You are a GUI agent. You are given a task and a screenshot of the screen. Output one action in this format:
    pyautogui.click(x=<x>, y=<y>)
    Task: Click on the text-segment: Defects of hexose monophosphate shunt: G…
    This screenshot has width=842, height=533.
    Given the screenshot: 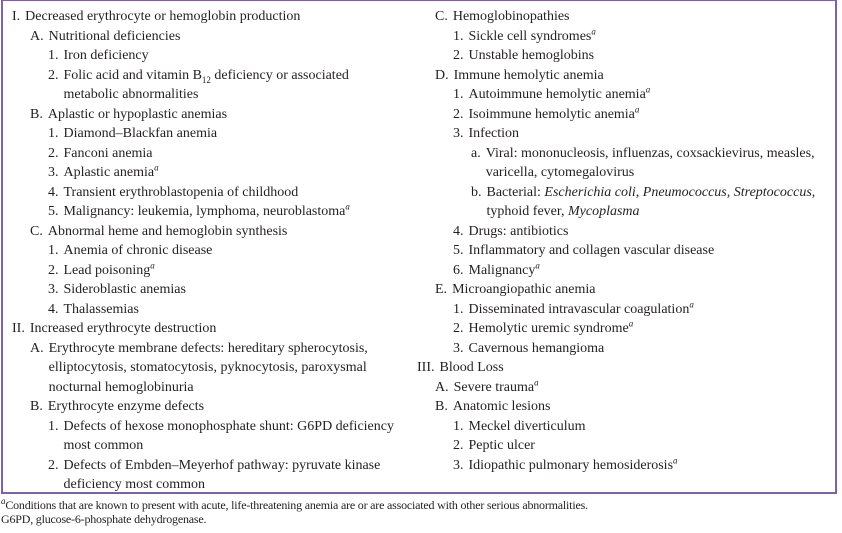 What is the action you would take?
    pyautogui.click(x=228, y=436)
    